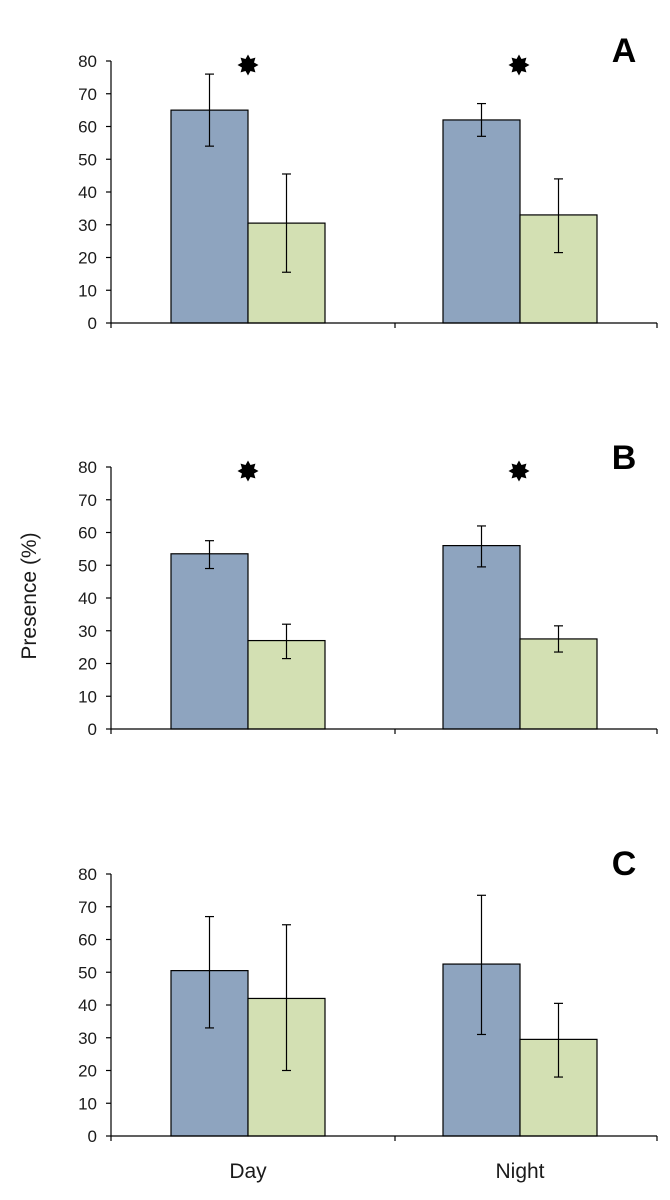 The image size is (670, 1200). Describe the element at coordinates (624, 864) in the screenshot. I see `panel-letter: C` at that location.